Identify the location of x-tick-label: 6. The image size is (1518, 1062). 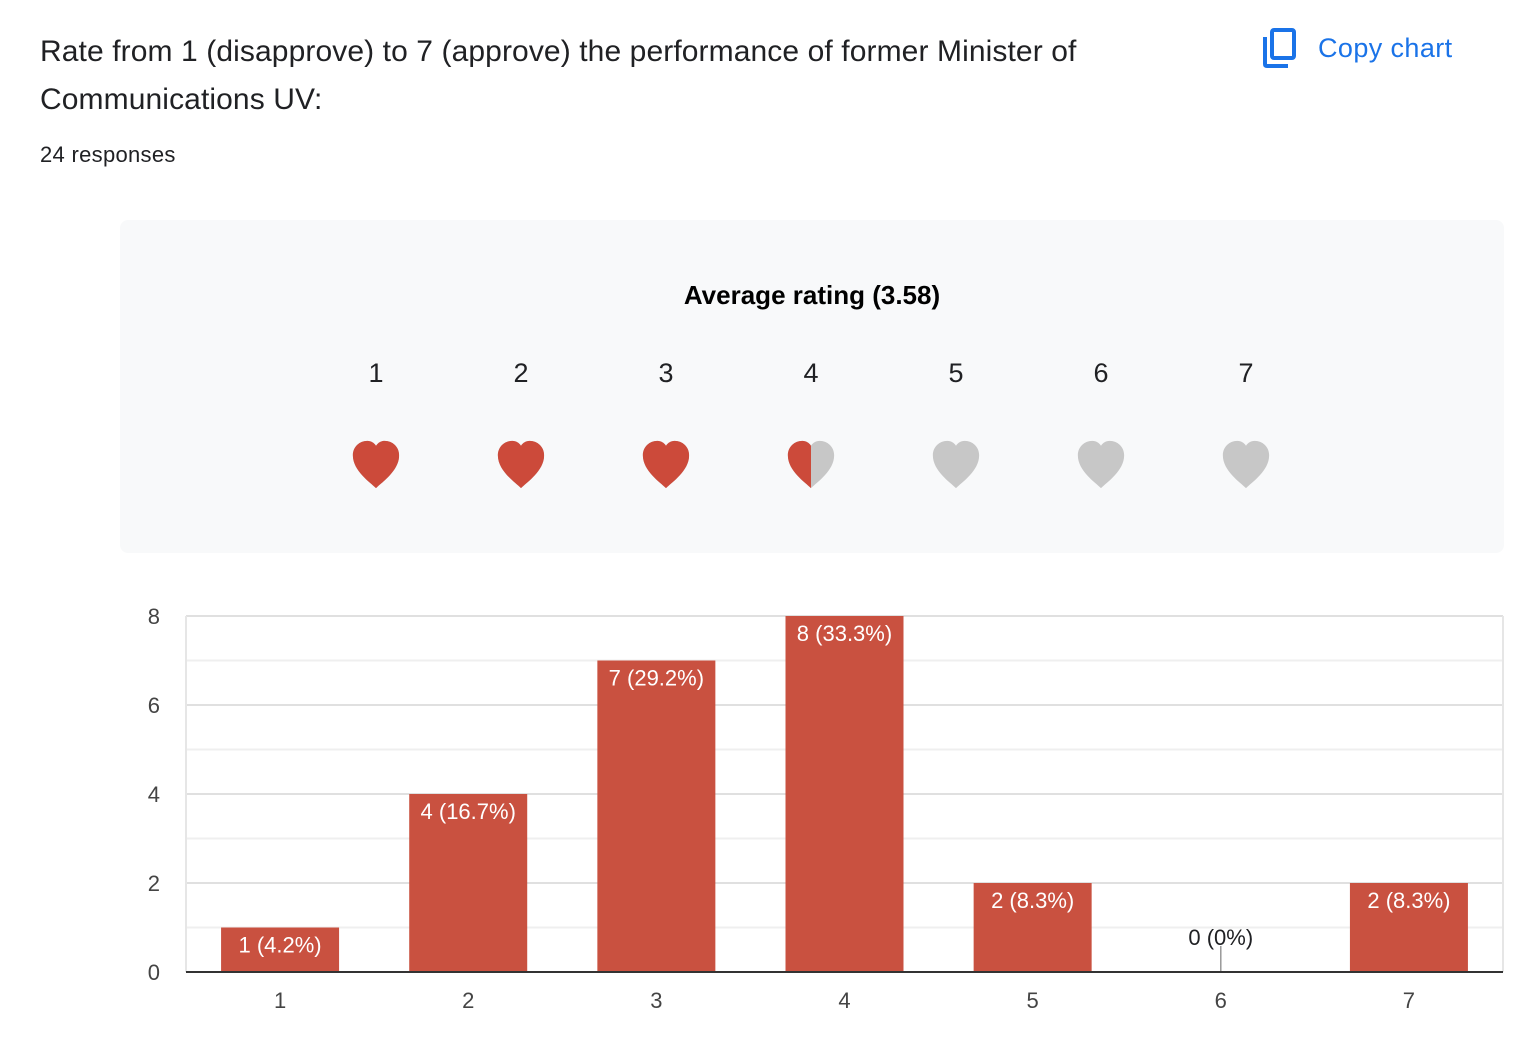
(1221, 1000).